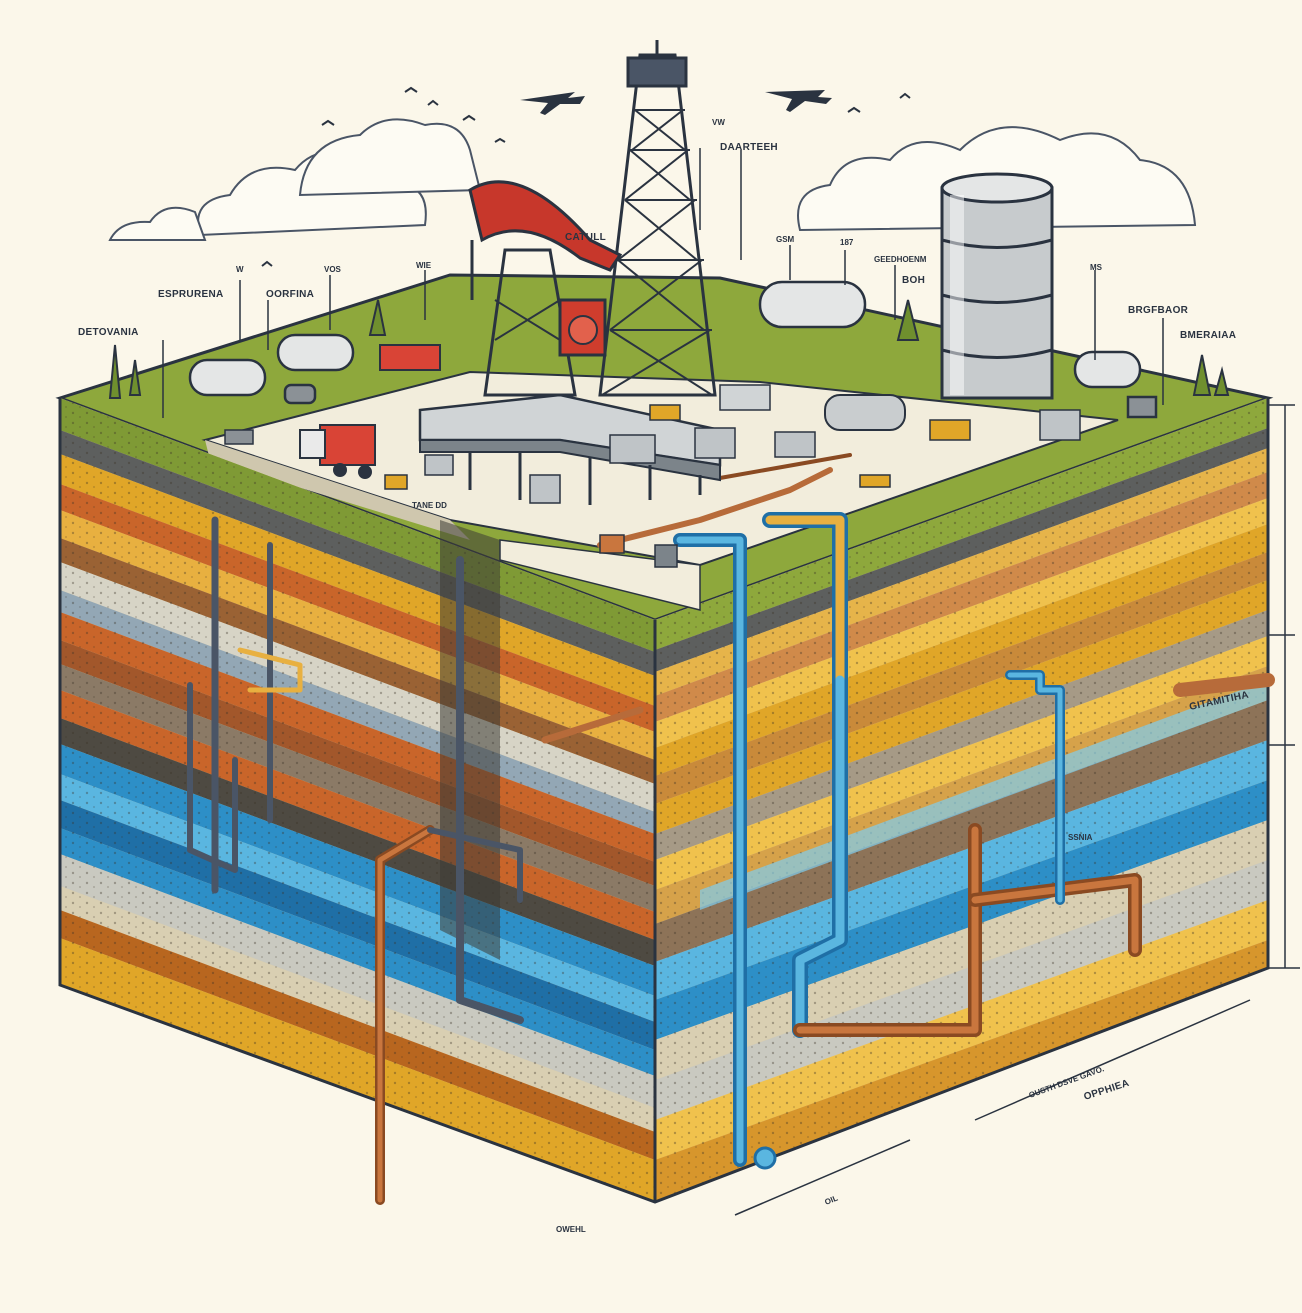 This screenshot has height=1313, width=1302. What do you see at coordinates (191, 294) in the screenshot?
I see `label-esprurena: ESPRURENA` at bounding box center [191, 294].